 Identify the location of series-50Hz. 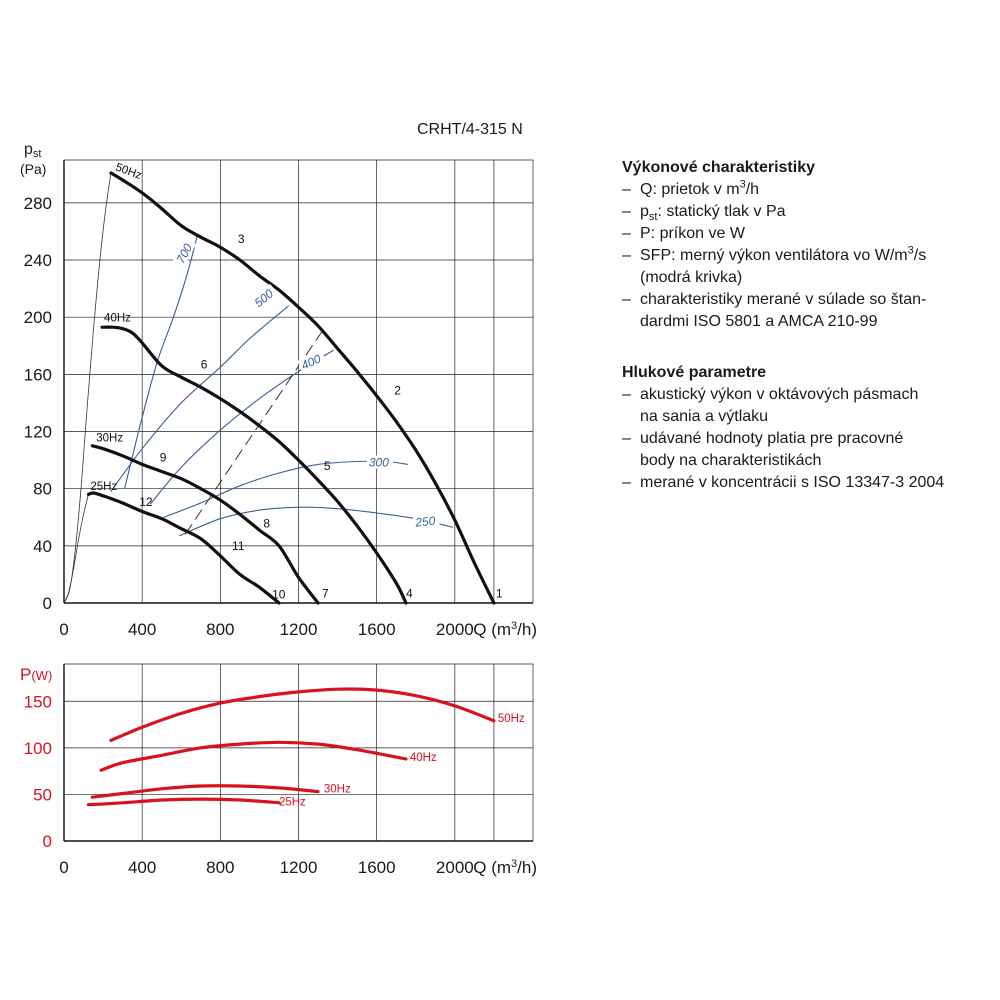
(302, 714).